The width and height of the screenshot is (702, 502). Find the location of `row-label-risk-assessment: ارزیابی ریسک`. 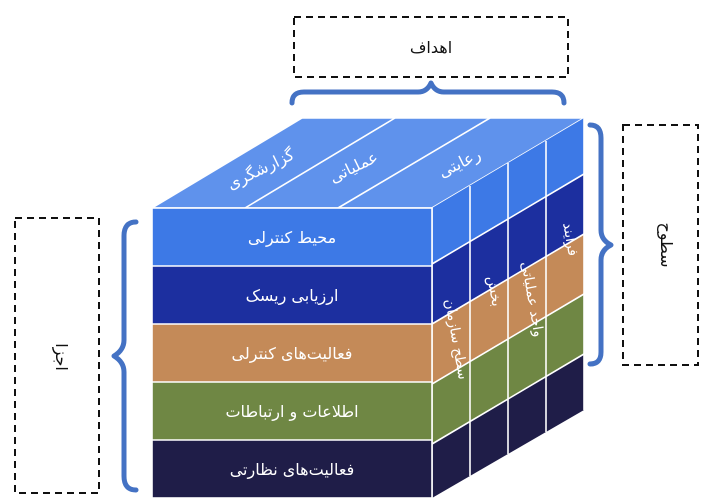

row-label-risk-assessment: ارزیابی ریسک is located at coordinates (292, 296).